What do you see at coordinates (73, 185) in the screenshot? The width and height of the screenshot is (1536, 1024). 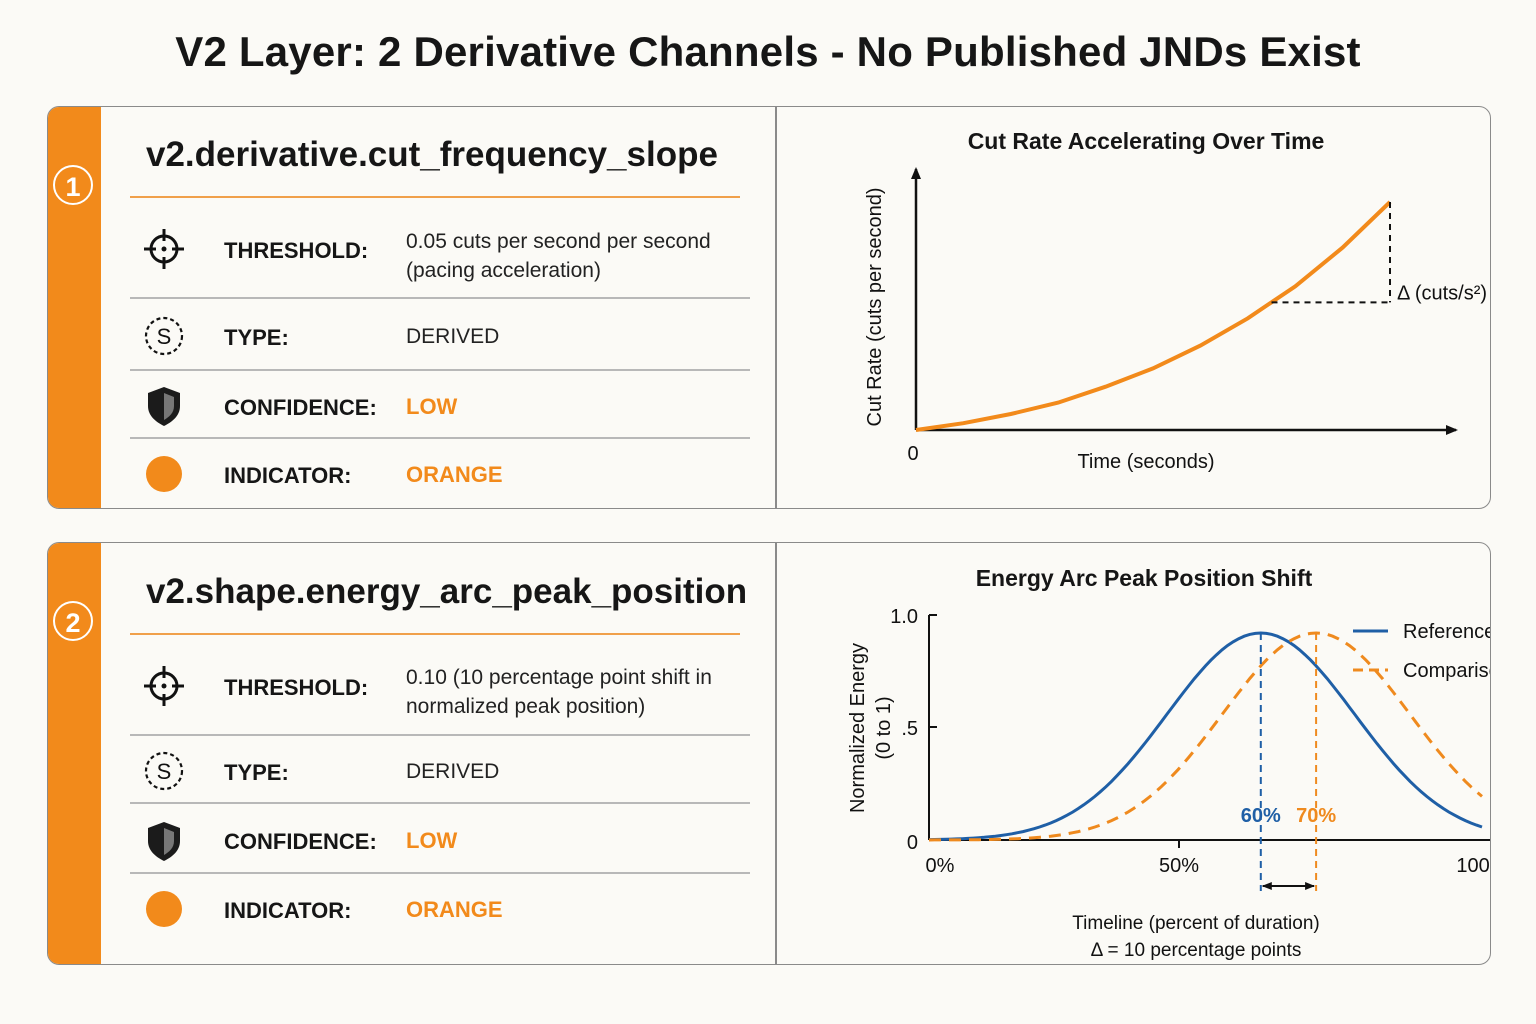 I see `channel-number-badge: 1` at bounding box center [73, 185].